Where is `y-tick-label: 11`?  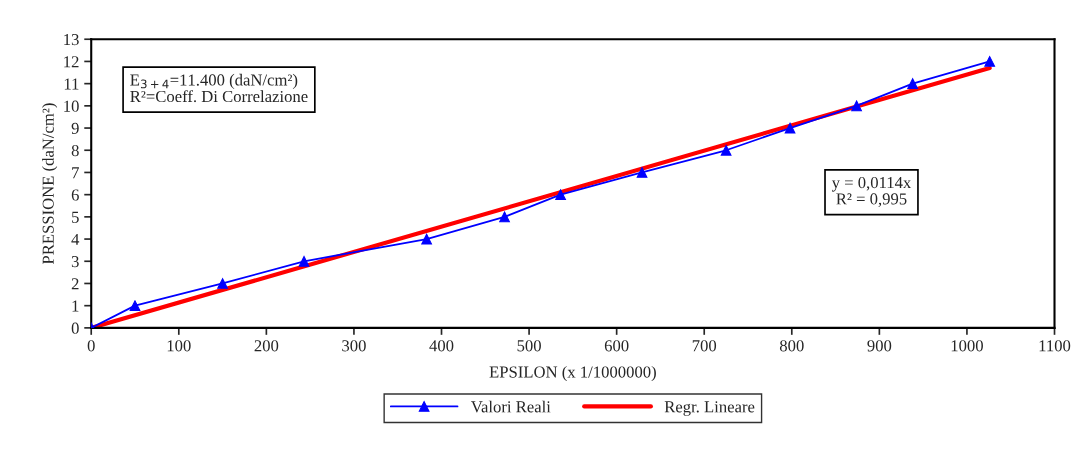 y-tick-label: 11 is located at coordinates (71, 84).